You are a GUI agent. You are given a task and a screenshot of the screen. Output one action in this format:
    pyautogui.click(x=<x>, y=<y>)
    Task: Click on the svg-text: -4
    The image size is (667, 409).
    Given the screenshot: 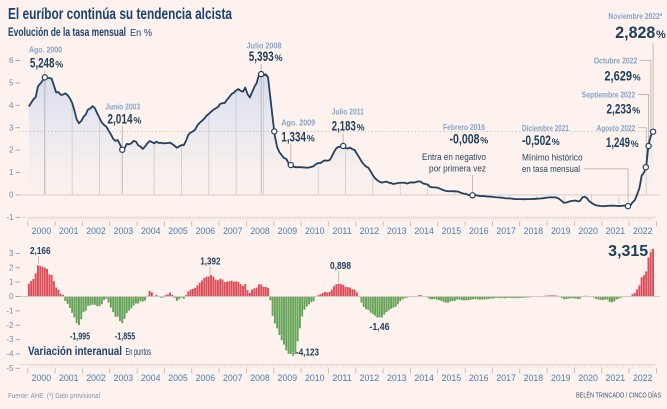 What is the action you would take?
    pyautogui.click(x=10, y=354)
    